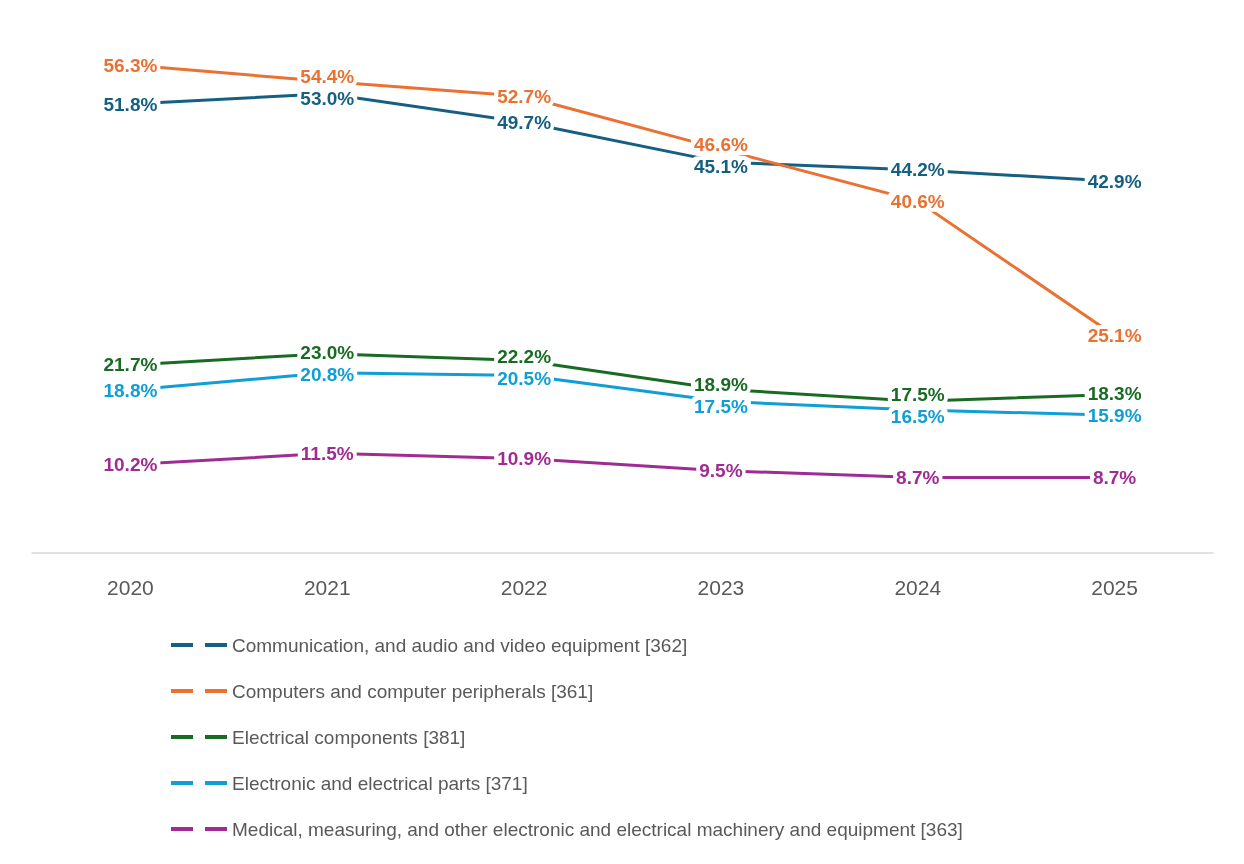 The image size is (1244, 864). What do you see at coordinates (327, 99) in the screenshot?
I see `data-label: 53.0%` at bounding box center [327, 99].